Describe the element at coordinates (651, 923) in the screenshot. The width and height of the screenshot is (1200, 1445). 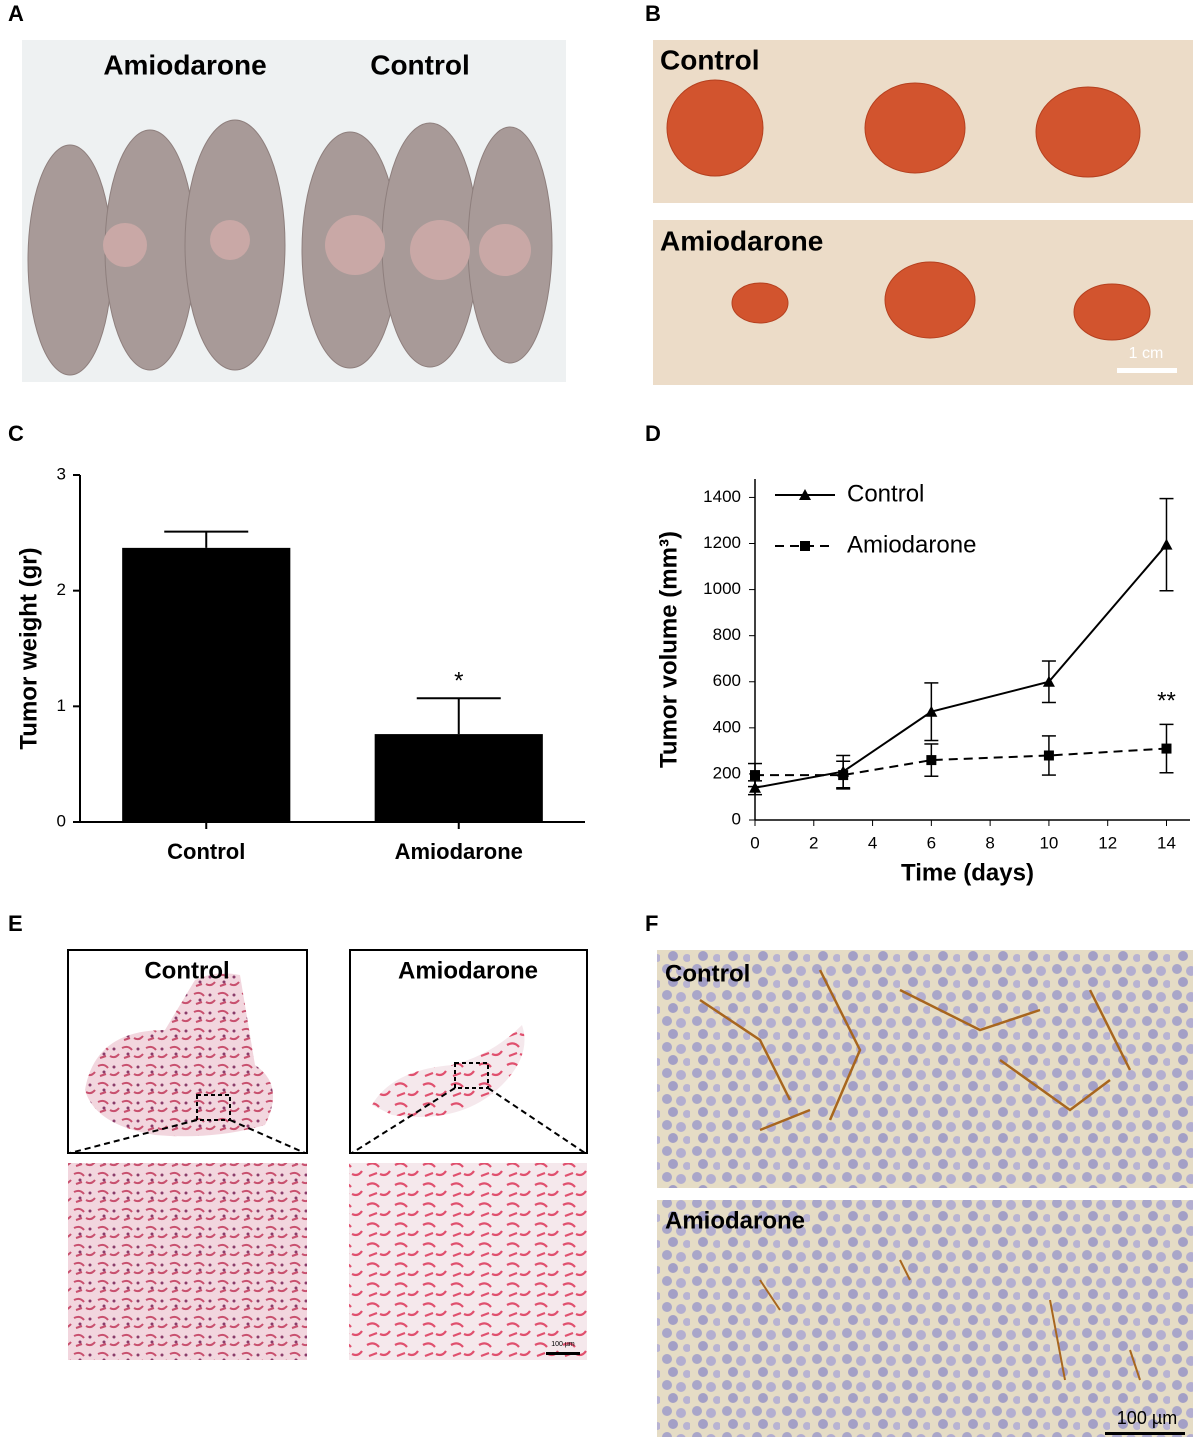
I see `panel-label: F` at that location.